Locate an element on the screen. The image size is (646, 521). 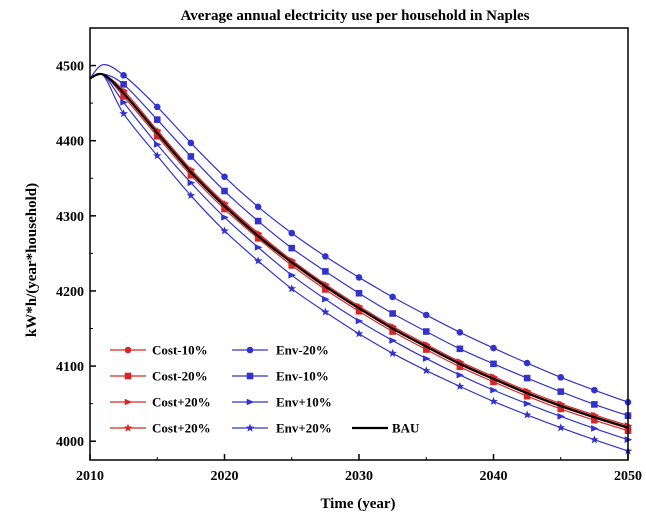
legend-label: Env+10% is located at coordinates (304, 402).